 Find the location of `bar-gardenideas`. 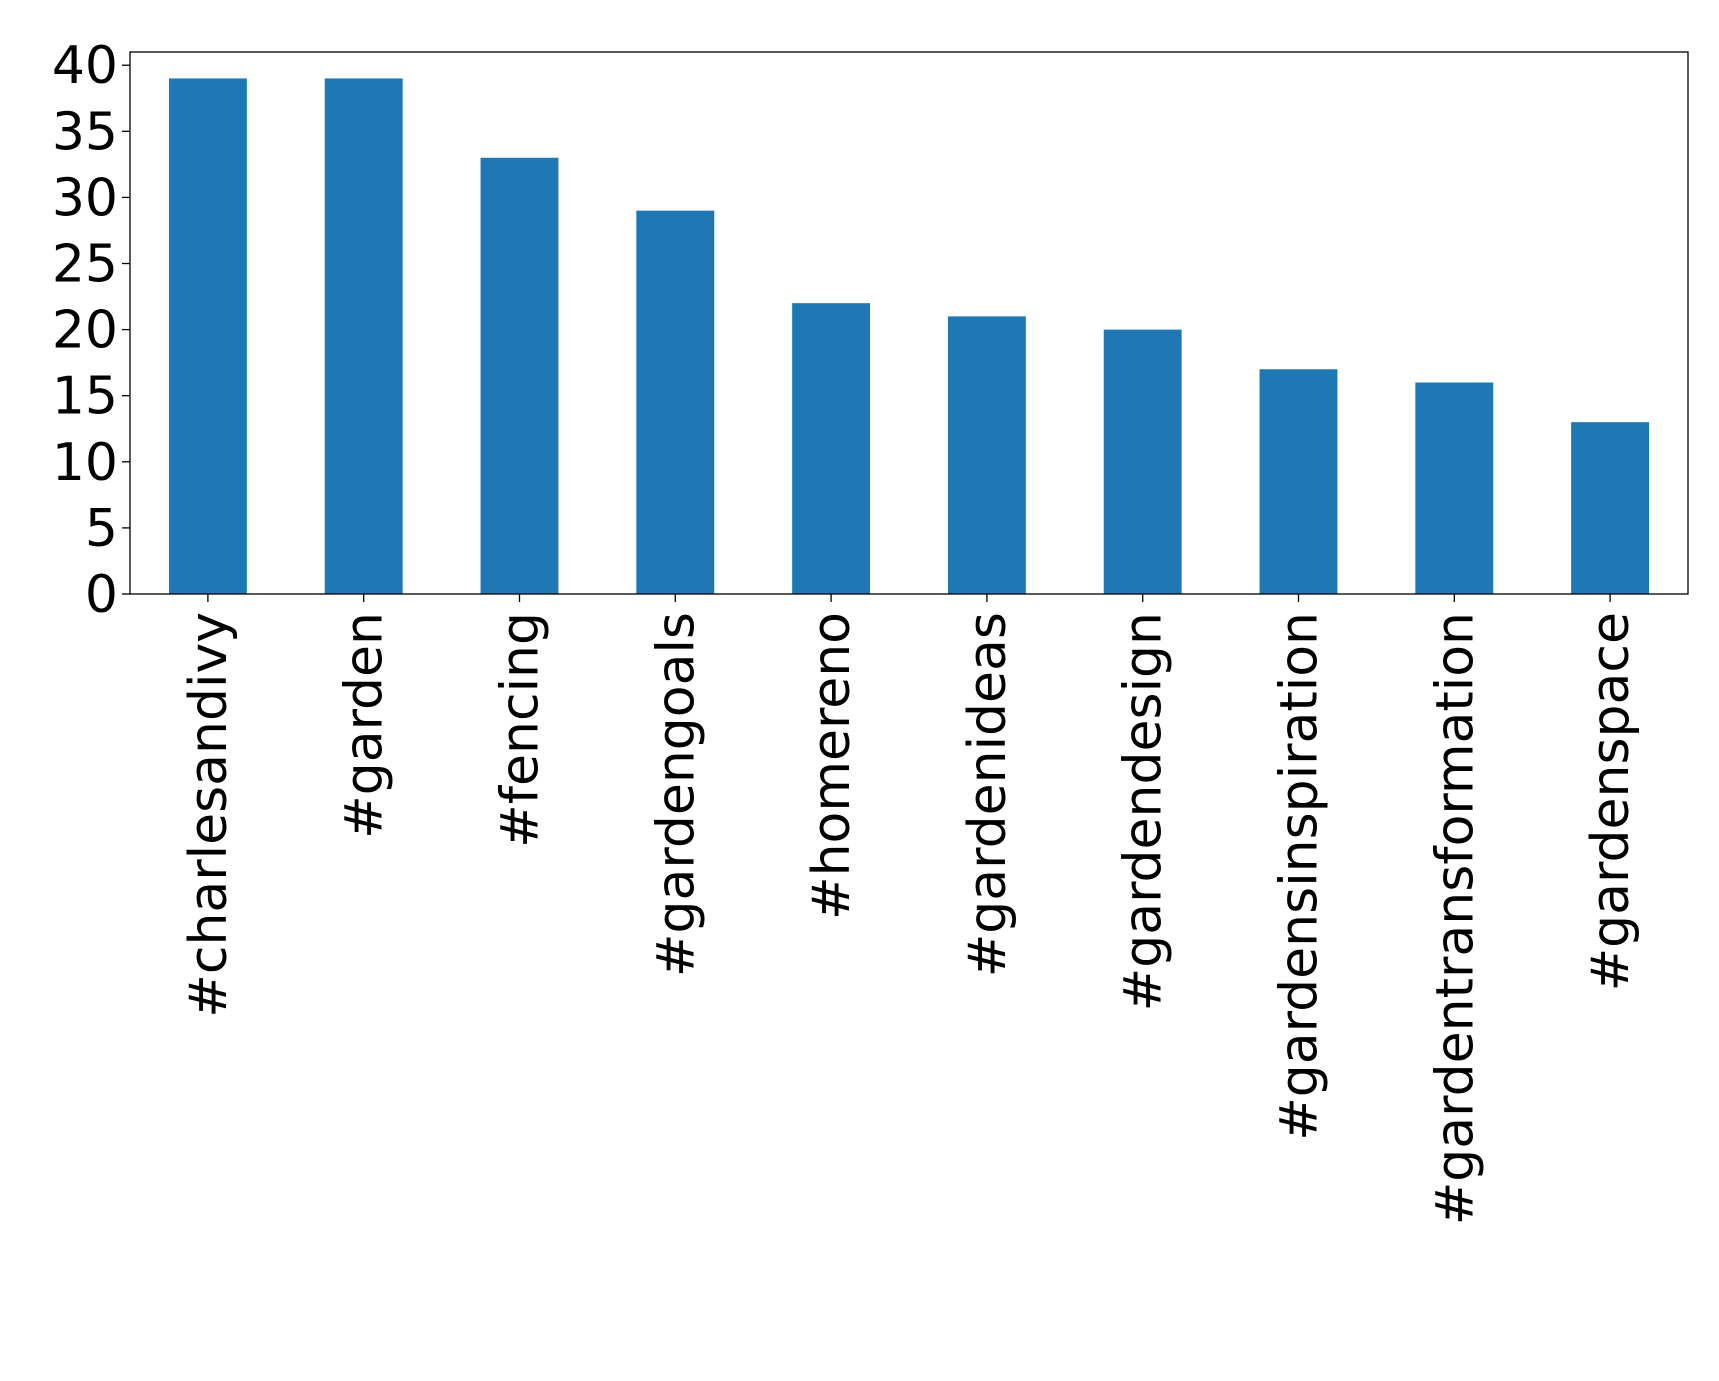

bar-gardenideas is located at coordinates (986, 455).